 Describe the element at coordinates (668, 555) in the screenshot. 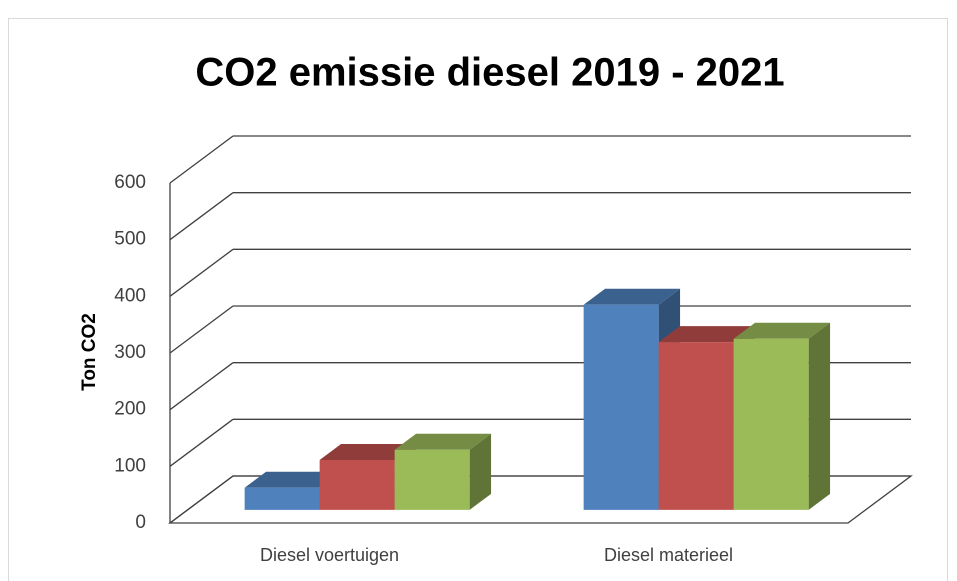

I see `x-tick-label: Diesel materieel` at that location.